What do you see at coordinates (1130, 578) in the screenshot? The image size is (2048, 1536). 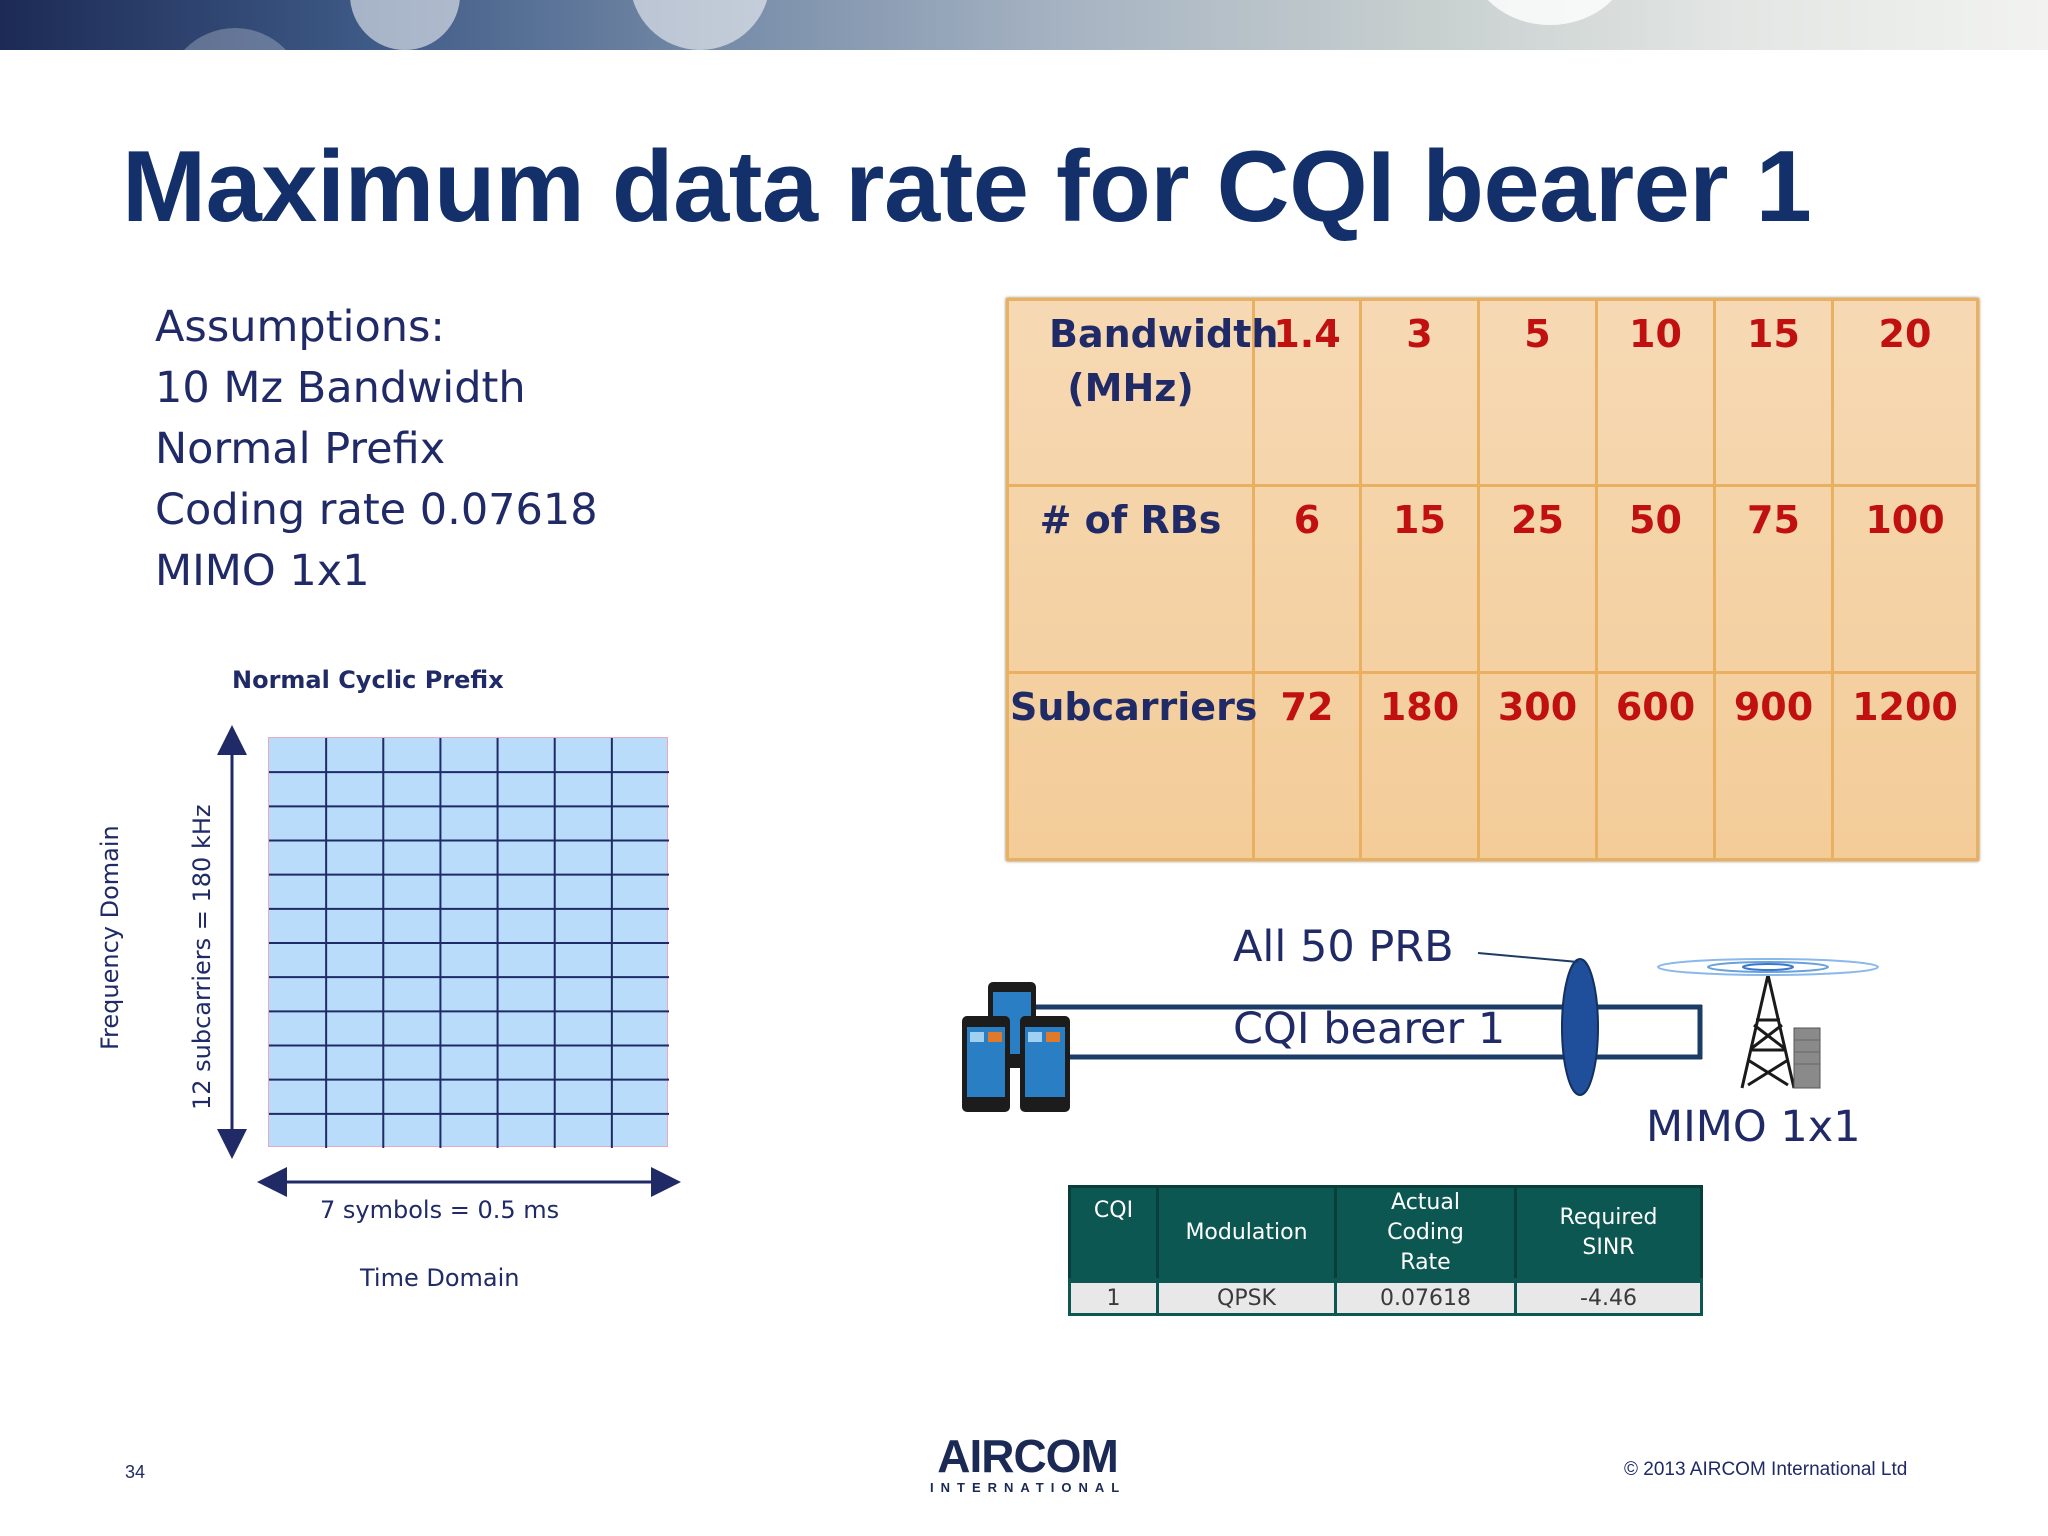 I see `row-header-rbs: # of RBs` at bounding box center [1130, 578].